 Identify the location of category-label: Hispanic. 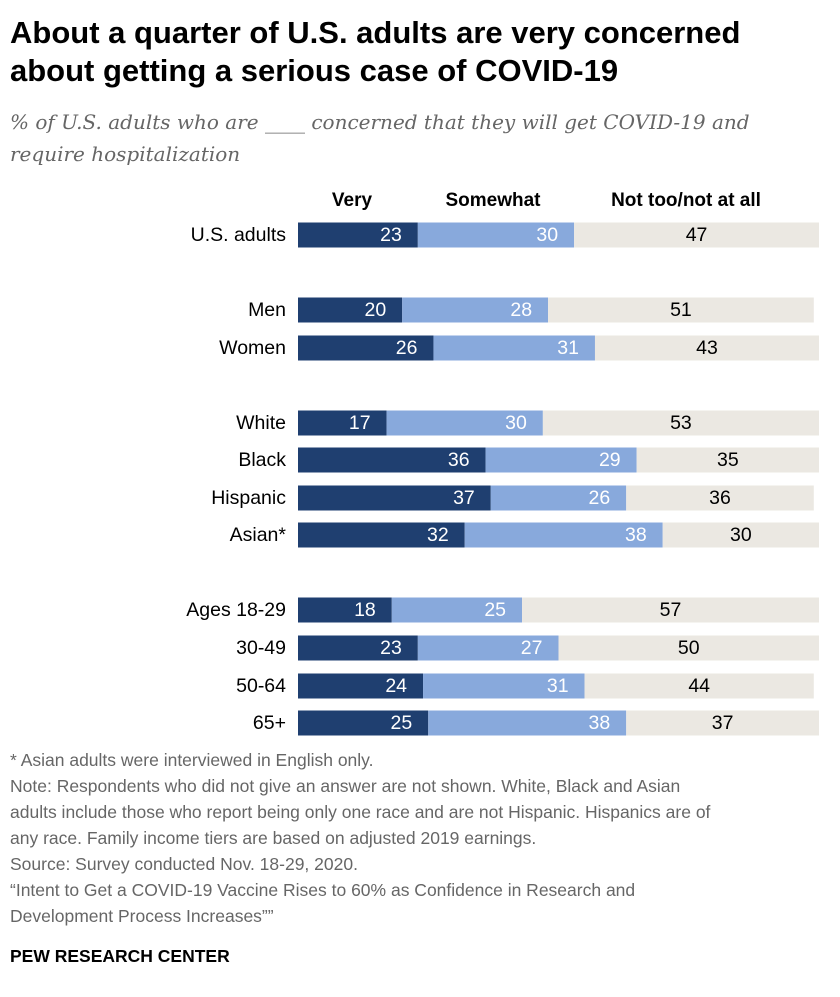
(248, 498).